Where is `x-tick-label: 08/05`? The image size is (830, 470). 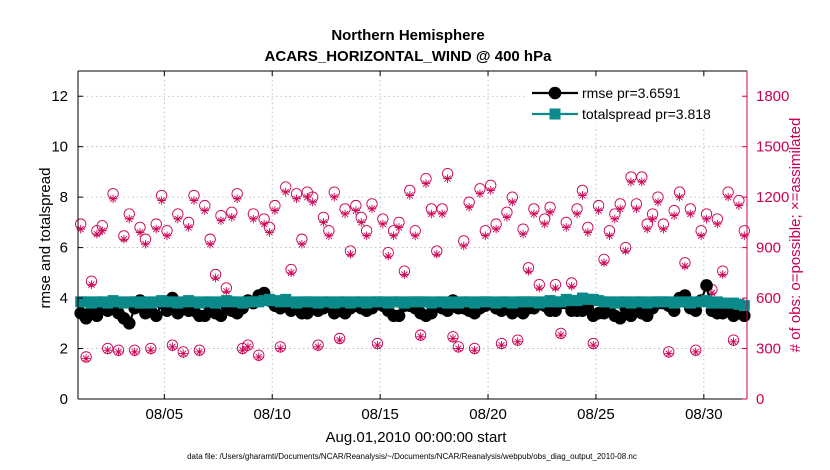
x-tick-label: 08/05 is located at coordinates (165, 414).